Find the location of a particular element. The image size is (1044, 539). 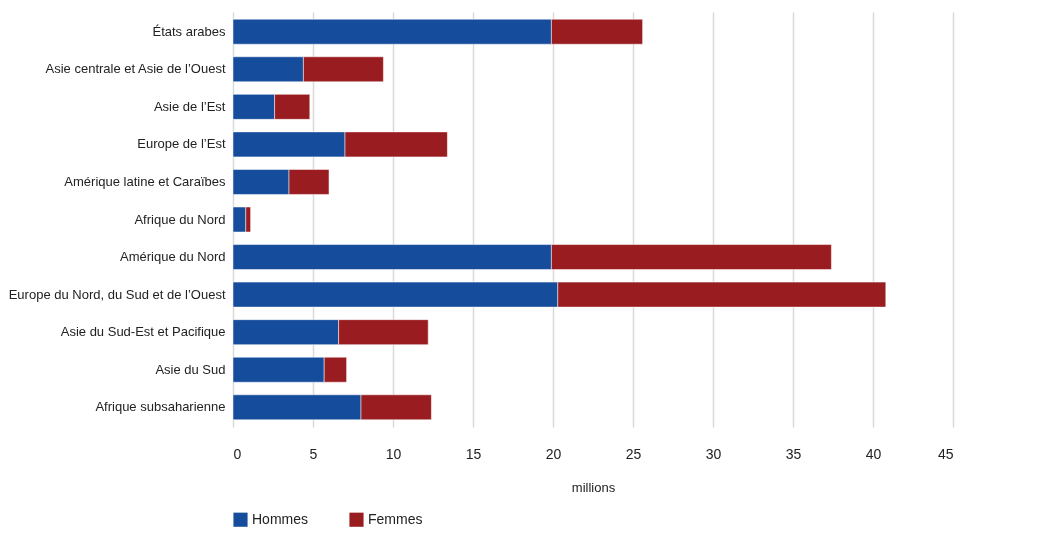

y-tick-label: Asie du Sud-Est et Pacifique is located at coordinates (143, 332).